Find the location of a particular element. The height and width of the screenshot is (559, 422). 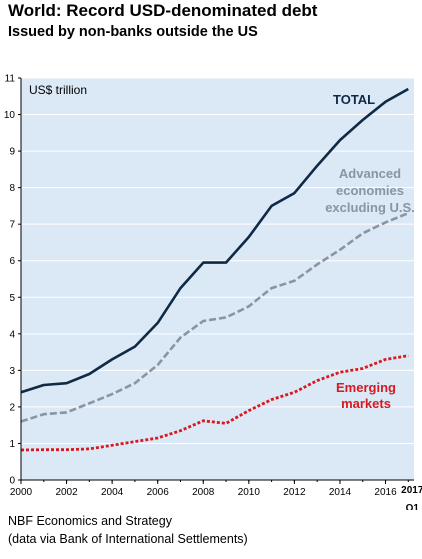

series-label-advanced-line: economies is located at coordinates (370, 190).